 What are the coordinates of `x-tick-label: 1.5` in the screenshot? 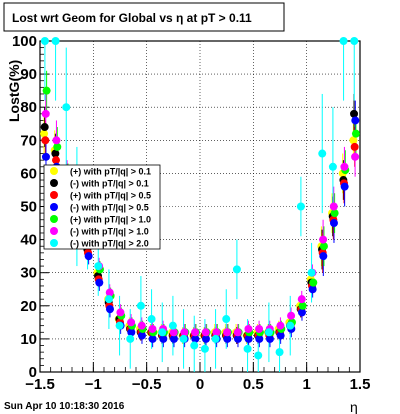 It's located at (360, 384).